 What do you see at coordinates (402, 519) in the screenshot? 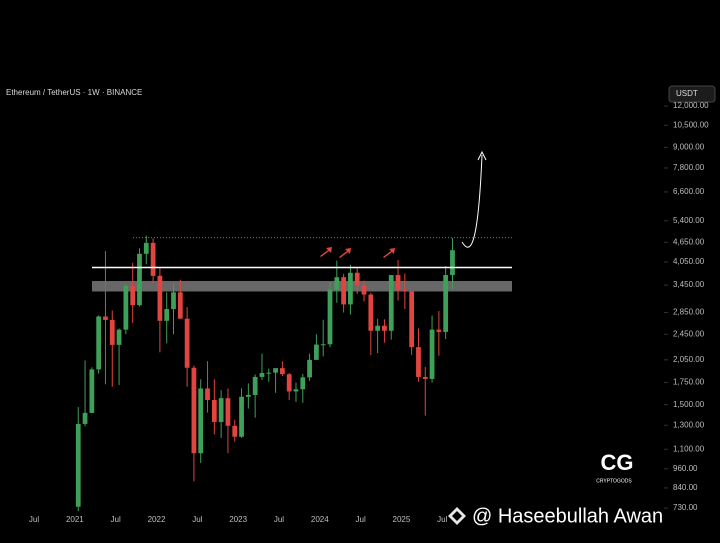
I see `x-tick-label: 2025` at bounding box center [402, 519].